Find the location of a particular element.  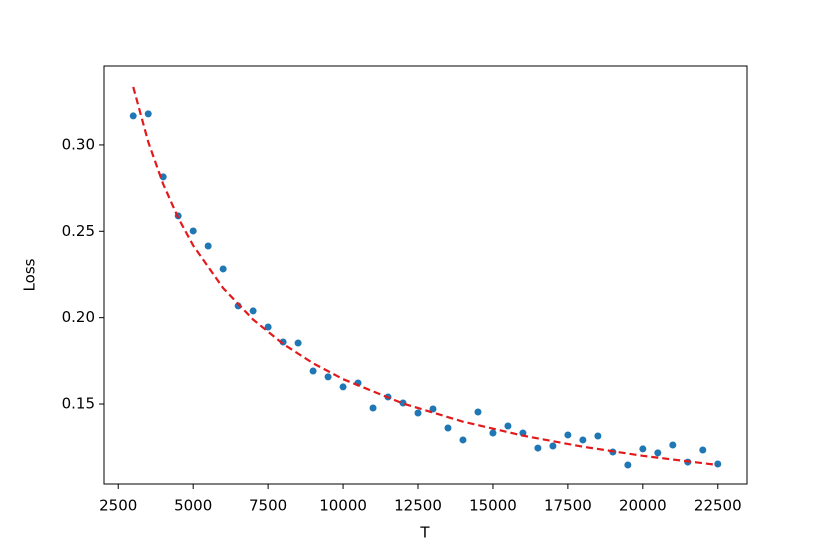

x-tick-label: 12500 is located at coordinates (418, 506).